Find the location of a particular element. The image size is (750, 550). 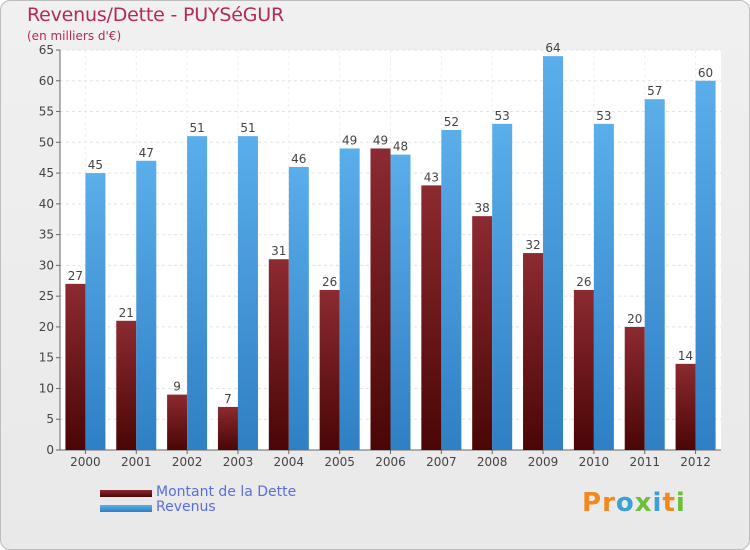

y-tick-label: 30 is located at coordinates (46, 265).